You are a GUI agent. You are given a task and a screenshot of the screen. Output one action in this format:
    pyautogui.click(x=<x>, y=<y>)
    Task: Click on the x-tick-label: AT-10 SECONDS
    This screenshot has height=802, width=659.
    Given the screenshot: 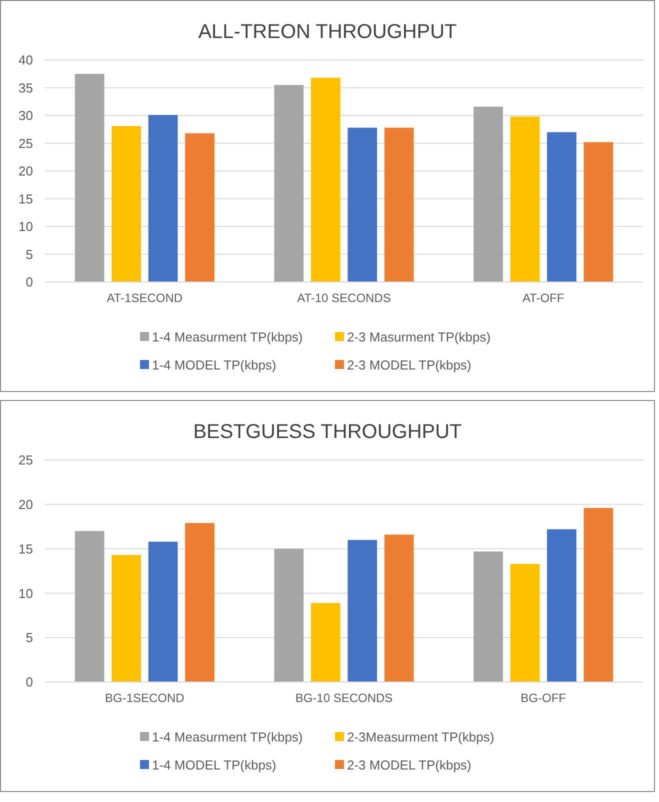 What is the action you would take?
    pyautogui.click(x=344, y=298)
    